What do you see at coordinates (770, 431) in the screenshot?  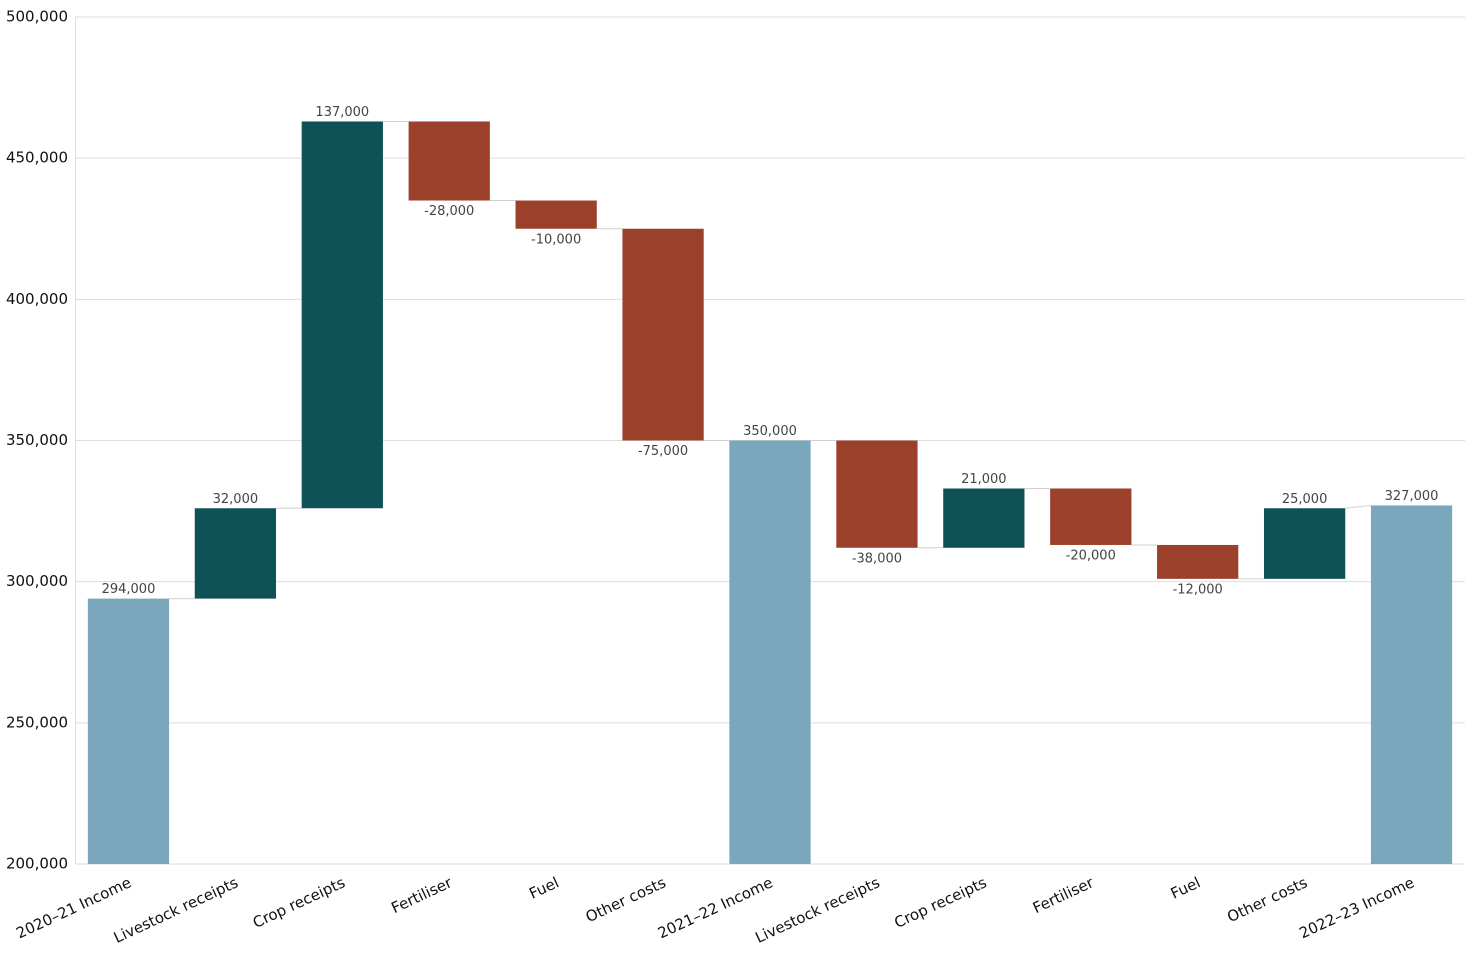 I see `value-label: 350,000` at bounding box center [770, 431].